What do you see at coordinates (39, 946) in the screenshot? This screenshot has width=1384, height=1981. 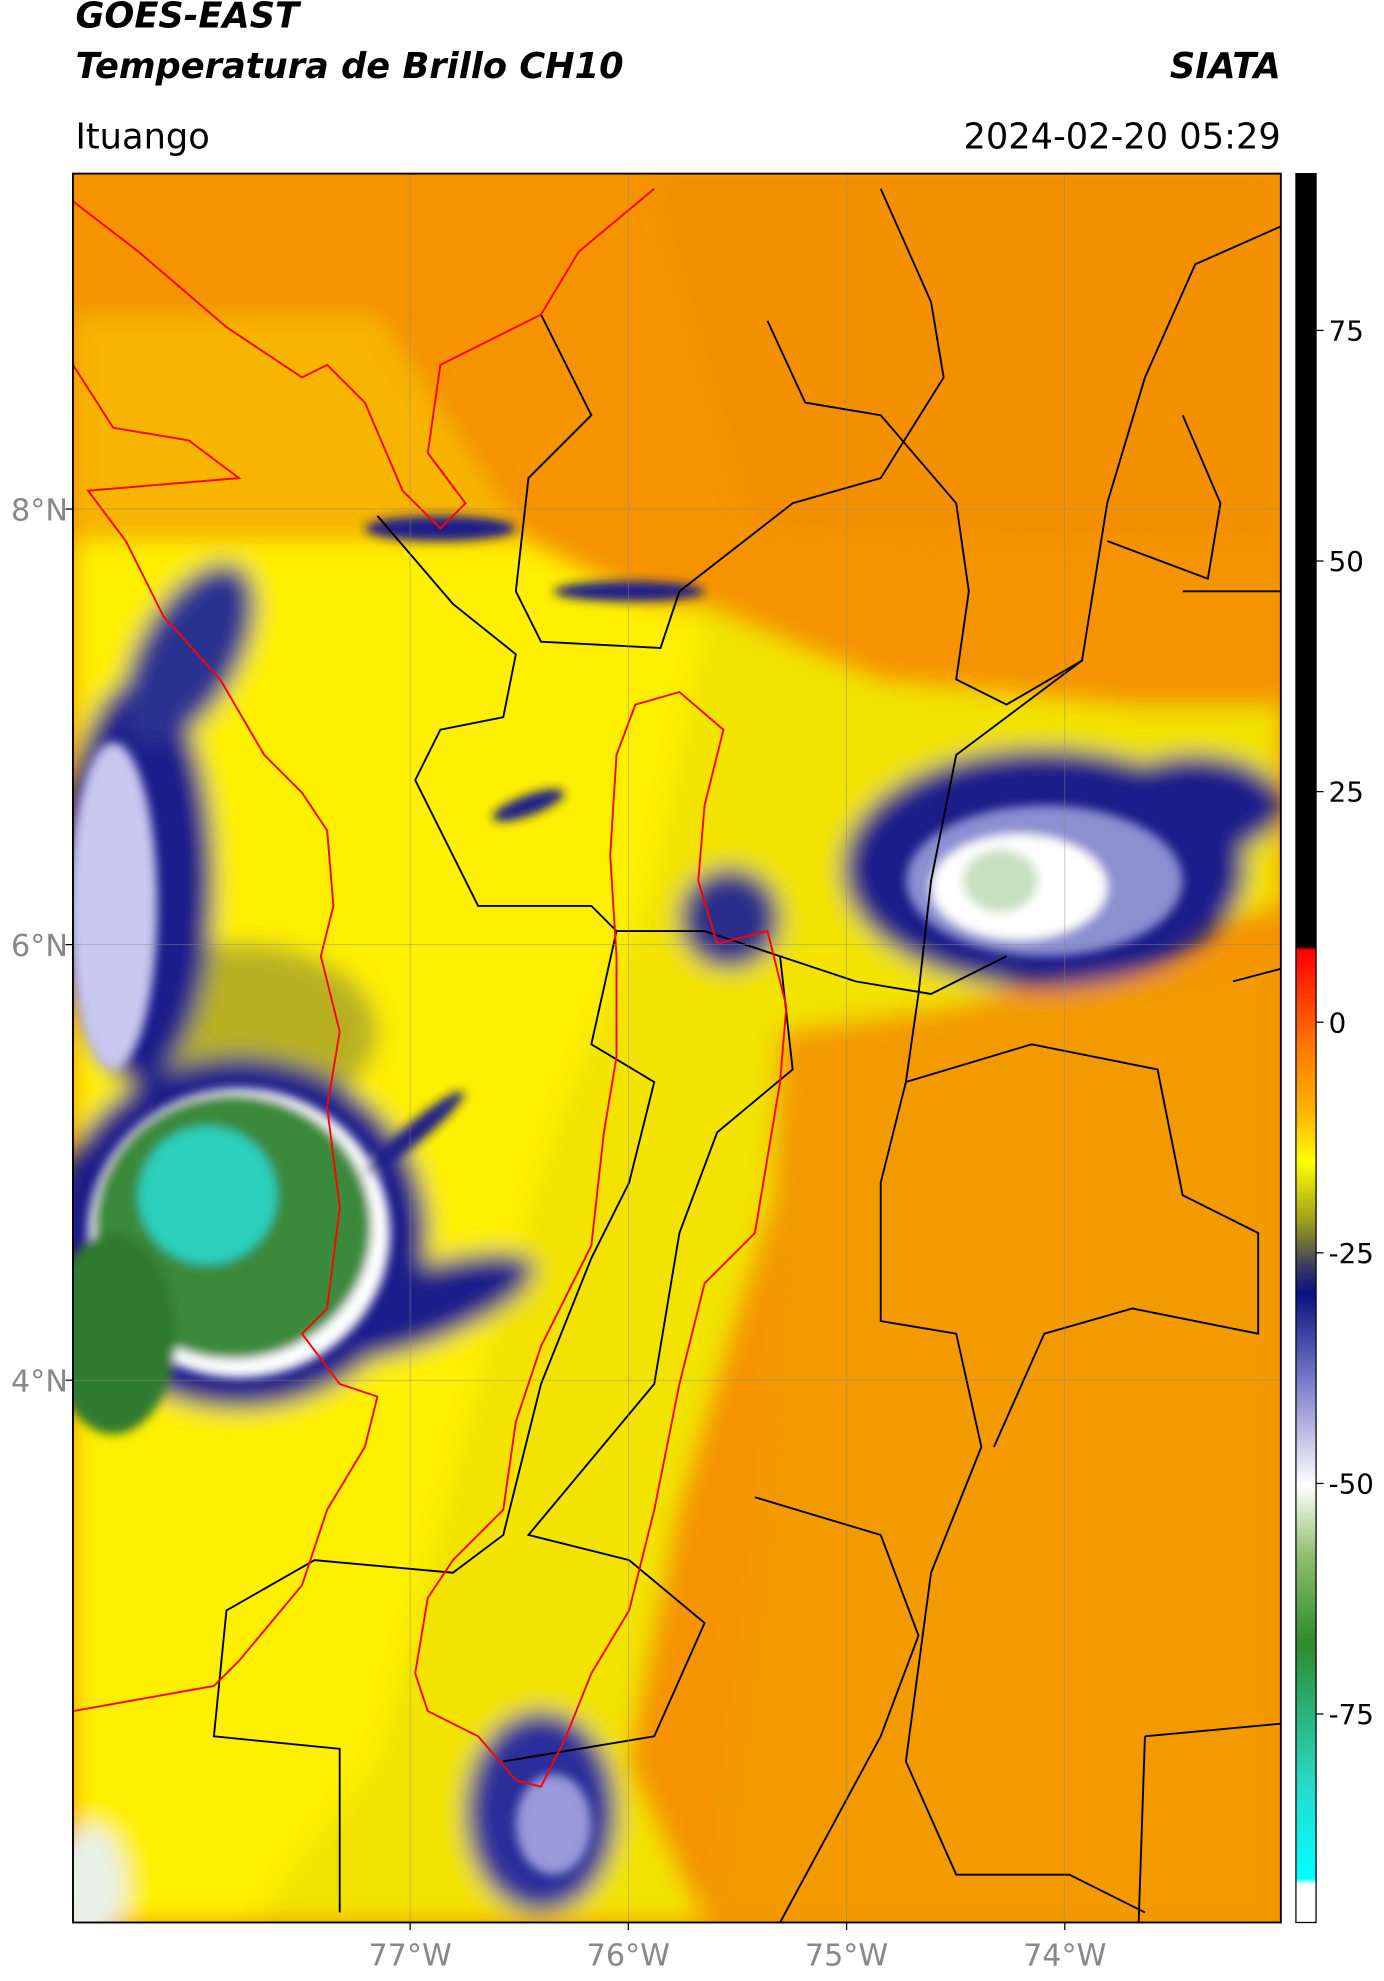 I see `y-tick-label: 6°N` at bounding box center [39, 946].